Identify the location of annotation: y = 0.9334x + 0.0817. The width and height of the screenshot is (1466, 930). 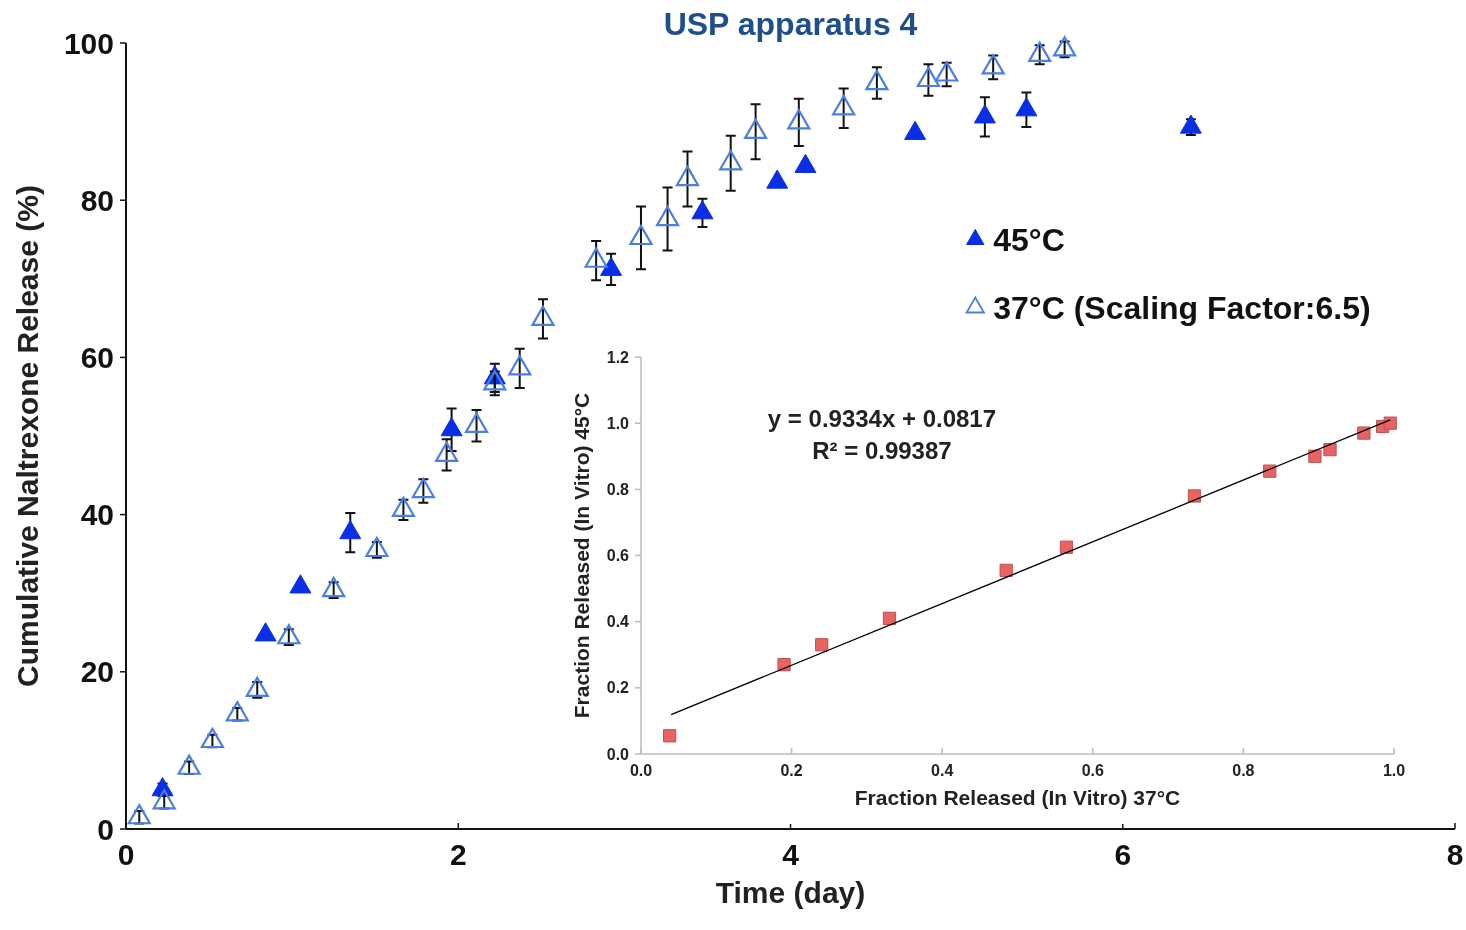
(882, 418).